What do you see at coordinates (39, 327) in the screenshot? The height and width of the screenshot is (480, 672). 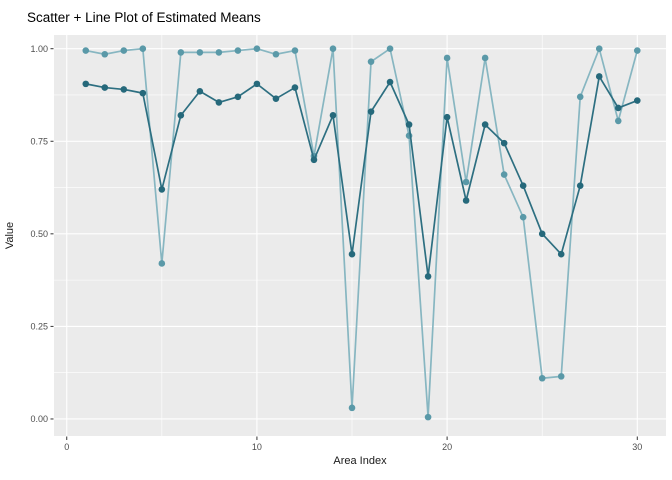 I see `y-tick-label: 0.25` at bounding box center [39, 327].